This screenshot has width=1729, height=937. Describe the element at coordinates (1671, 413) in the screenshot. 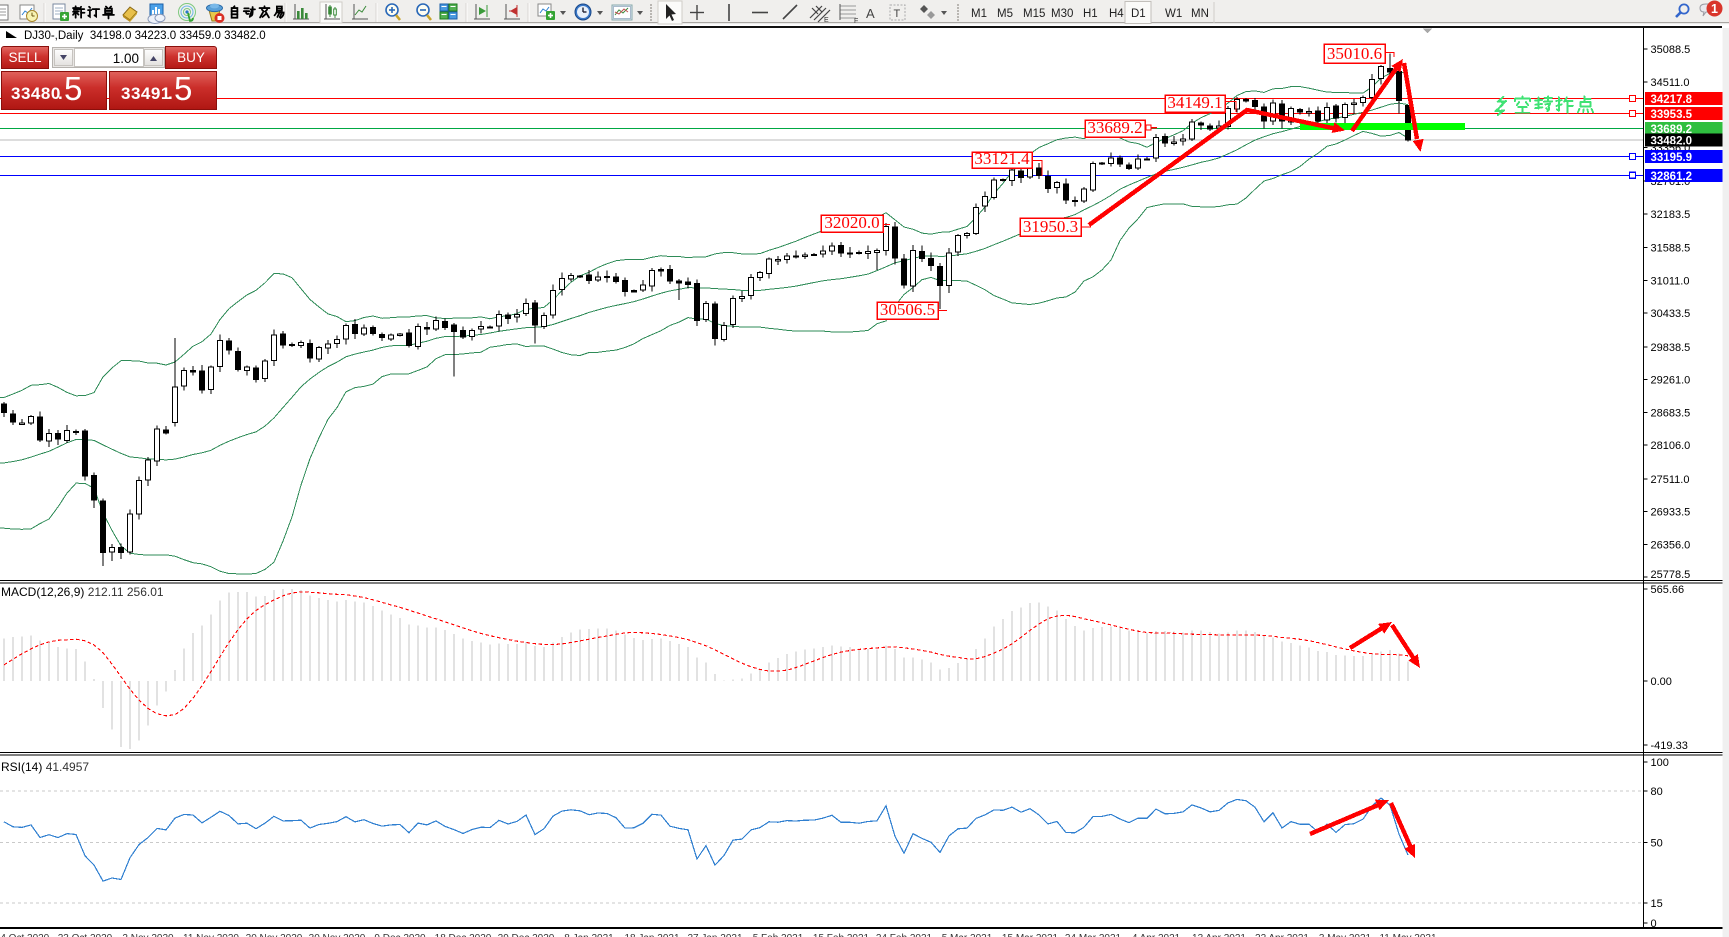

I see `svg-text: 28683.5` at that location.